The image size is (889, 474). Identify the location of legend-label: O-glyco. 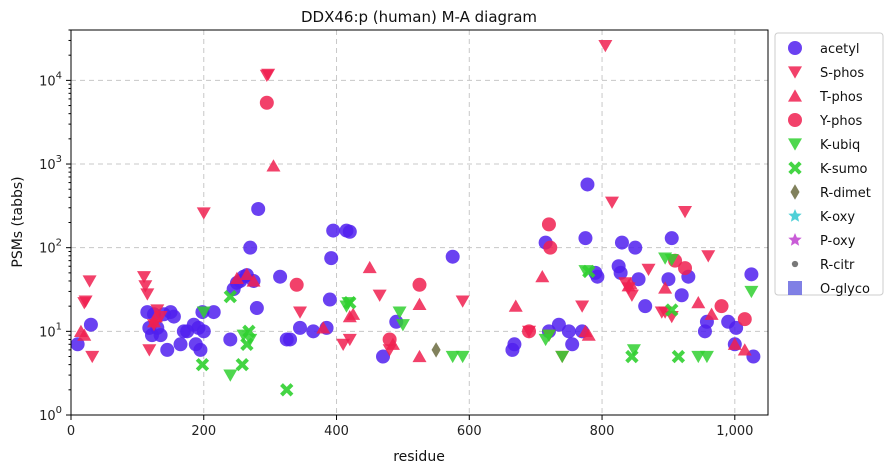
(845, 289).